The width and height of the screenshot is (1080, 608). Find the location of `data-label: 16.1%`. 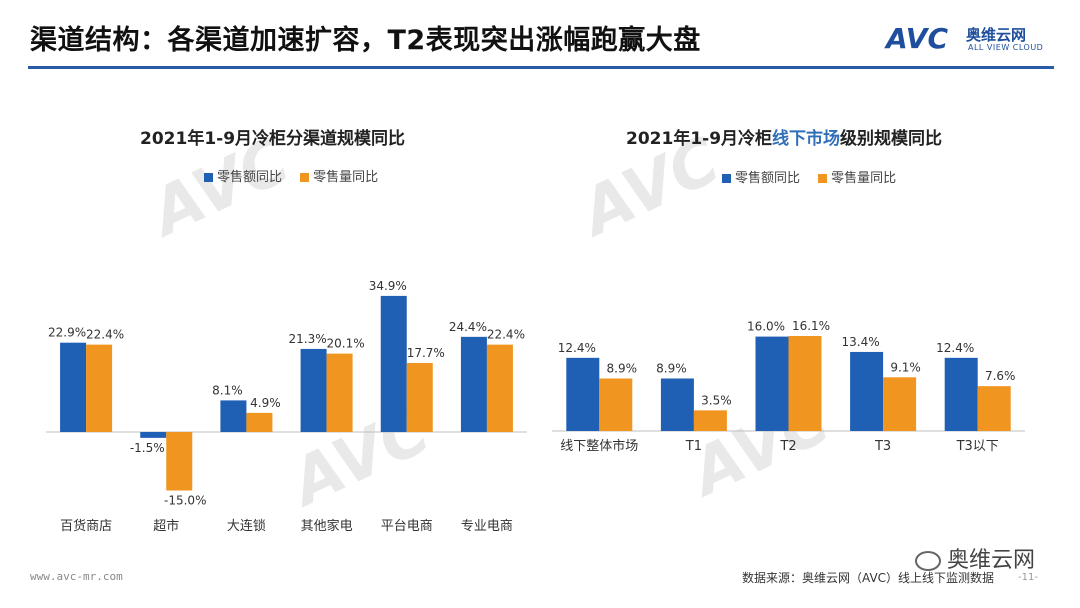

data-label: 16.1% is located at coordinates (811, 326).